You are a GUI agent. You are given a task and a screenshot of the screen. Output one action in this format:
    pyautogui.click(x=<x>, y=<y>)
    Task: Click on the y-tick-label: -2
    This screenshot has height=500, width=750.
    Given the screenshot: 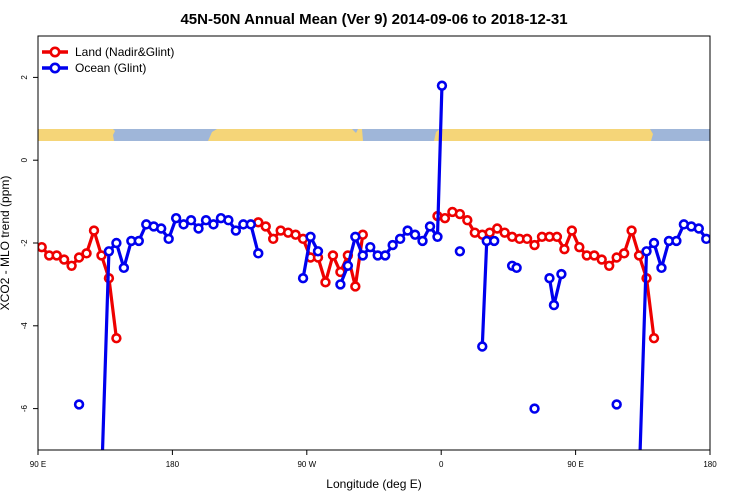 What is the action you would take?
    pyautogui.click(x=24, y=243)
    